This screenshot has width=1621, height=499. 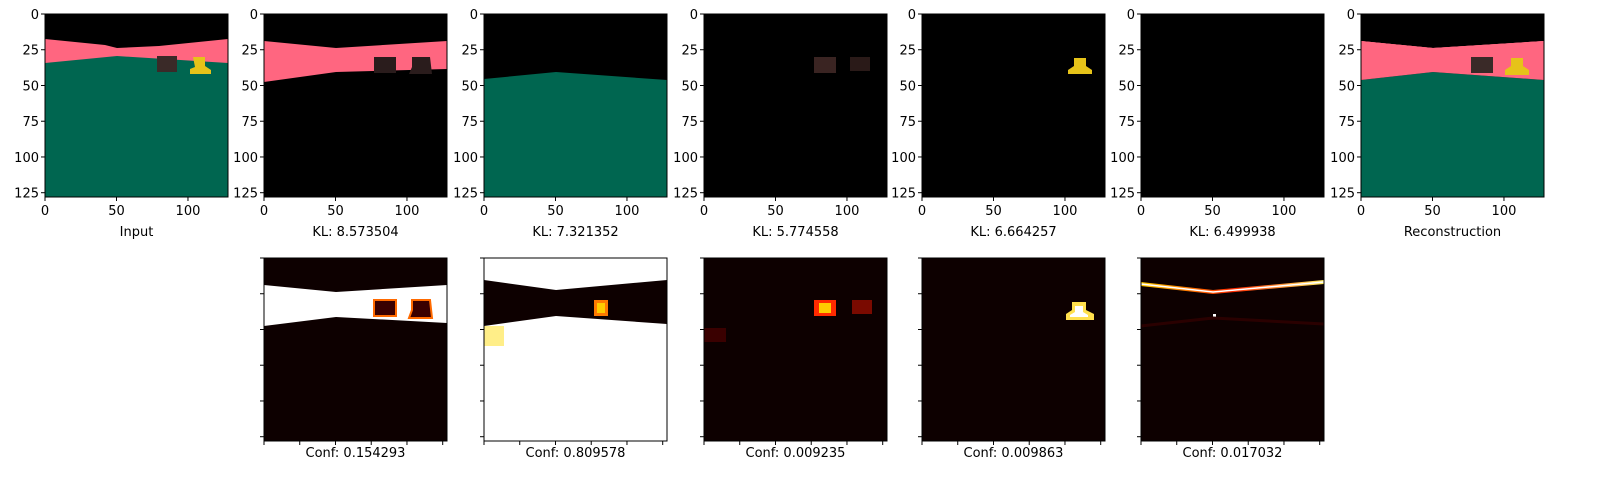 I want to click on slot-3-bg, so click(x=795, y=105).